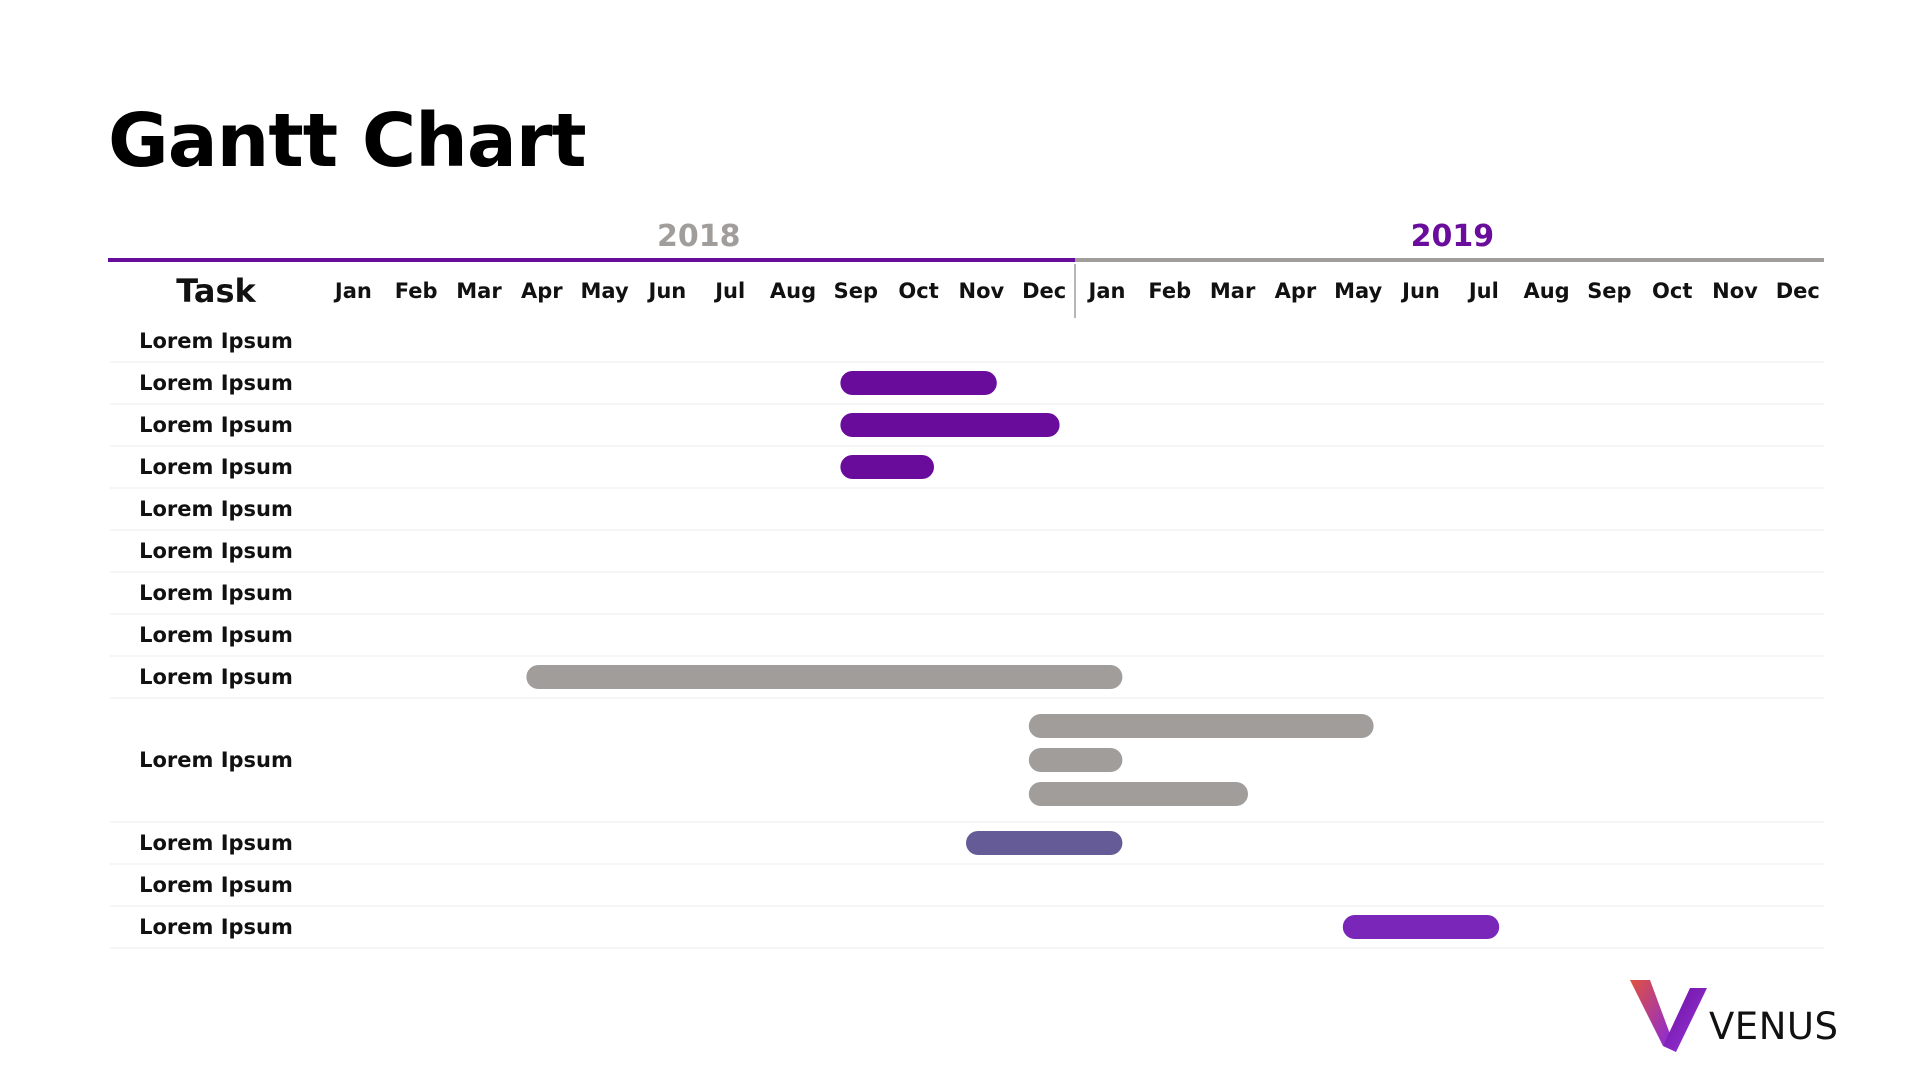 The height and width of the screenshot is (1080, 1920). What do you see at coordinates (699, 236) in the screenshot?
I see `year-label: 2018` at bounding box center [699, 236].